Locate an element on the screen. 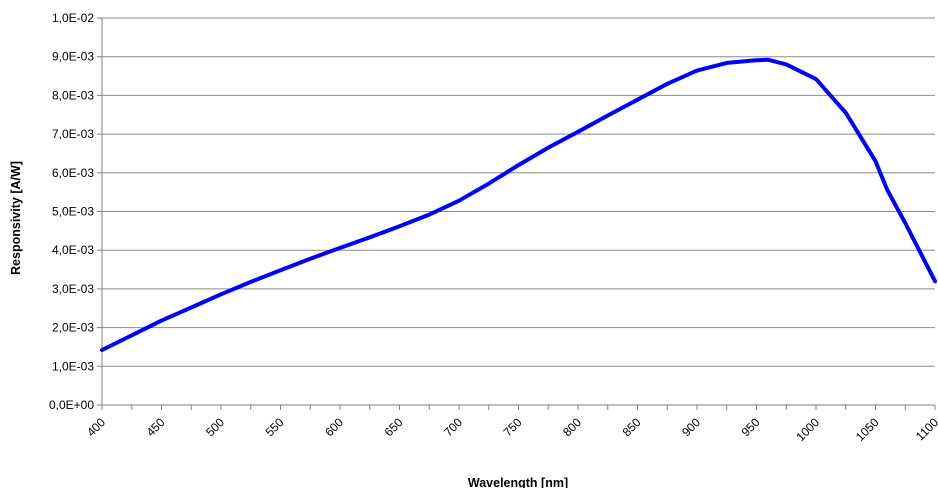 The image size is (938, 488). y-tick-label: 9,0E-03 is located at coordinates (73, 57).